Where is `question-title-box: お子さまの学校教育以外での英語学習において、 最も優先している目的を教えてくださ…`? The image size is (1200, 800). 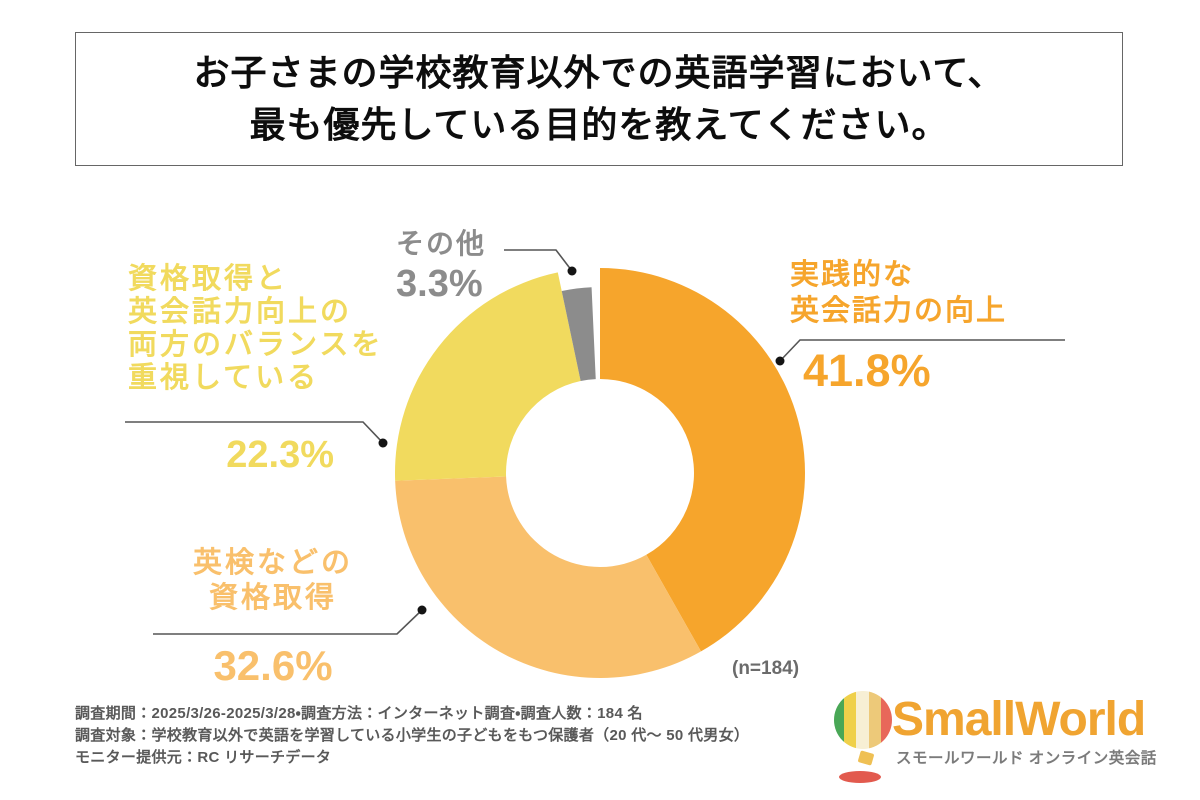 question-title-box: お子さまの学校教育以外での英語学習において、 最も優先している目的を教えてくださ… is located at coordinates (599, 99).